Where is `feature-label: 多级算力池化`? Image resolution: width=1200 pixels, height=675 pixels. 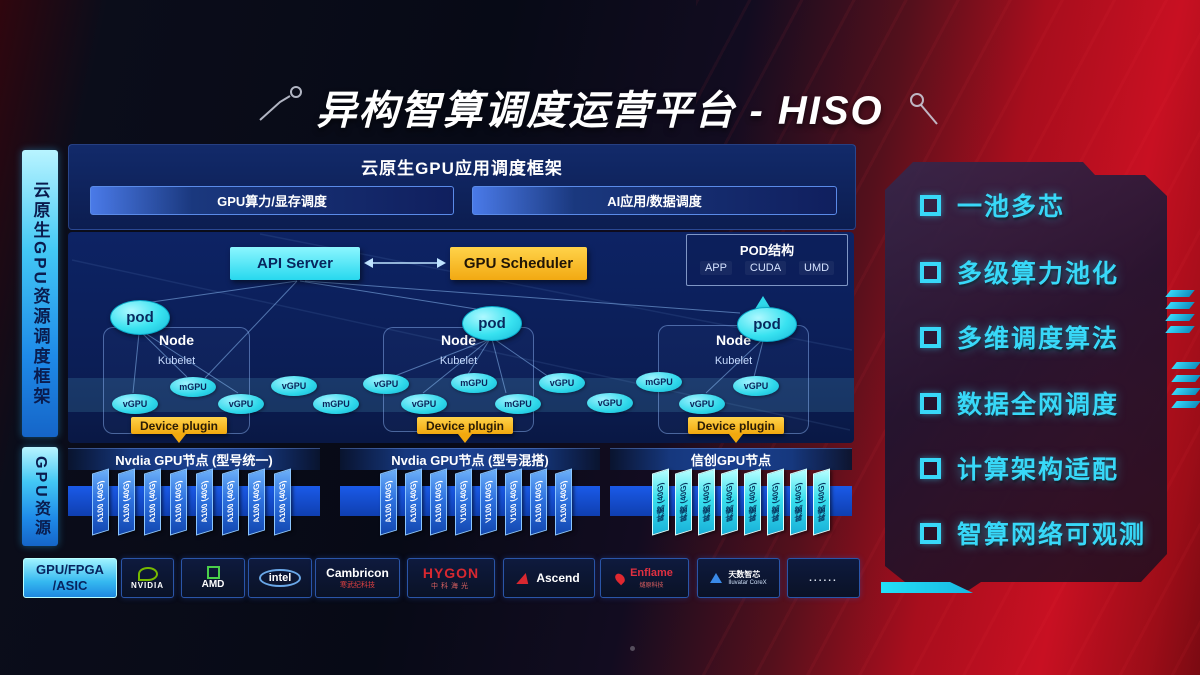 feature-label: 多级算力池化 is located at coordinates (1038, 274).